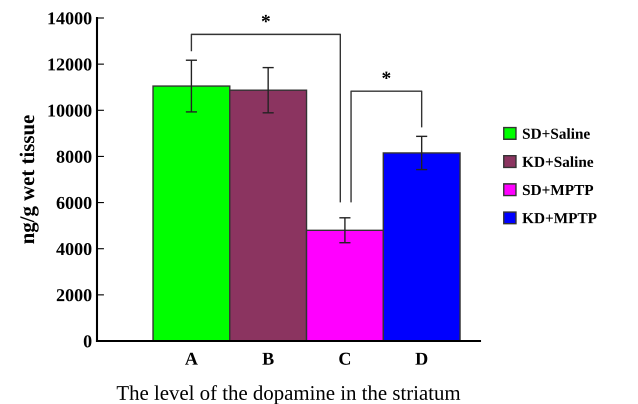  What do you see at coordinates (344, 358) in the screenshot?
I see `x-tick-label: C` at bounding box center [344, 358].